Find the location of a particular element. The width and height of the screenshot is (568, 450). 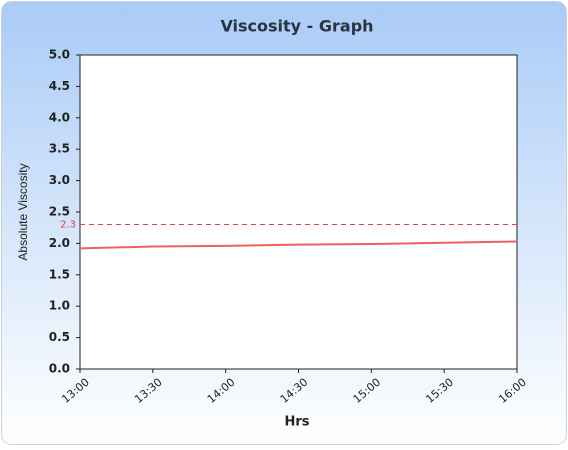

y-tick-label: 0.0 is located at coordinates (59, 369).